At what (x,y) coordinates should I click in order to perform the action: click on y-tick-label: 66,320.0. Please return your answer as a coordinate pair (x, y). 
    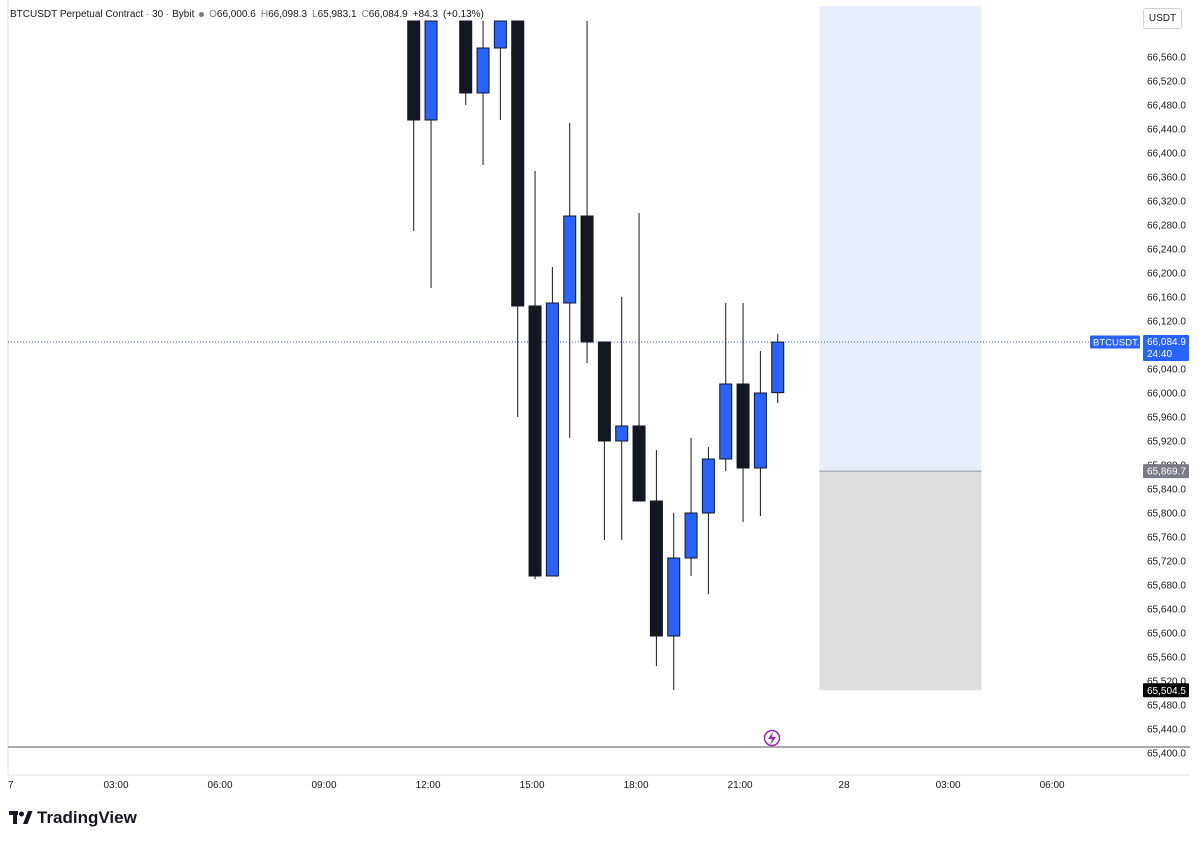
    Looking at the image, I should click on (1166, 202).